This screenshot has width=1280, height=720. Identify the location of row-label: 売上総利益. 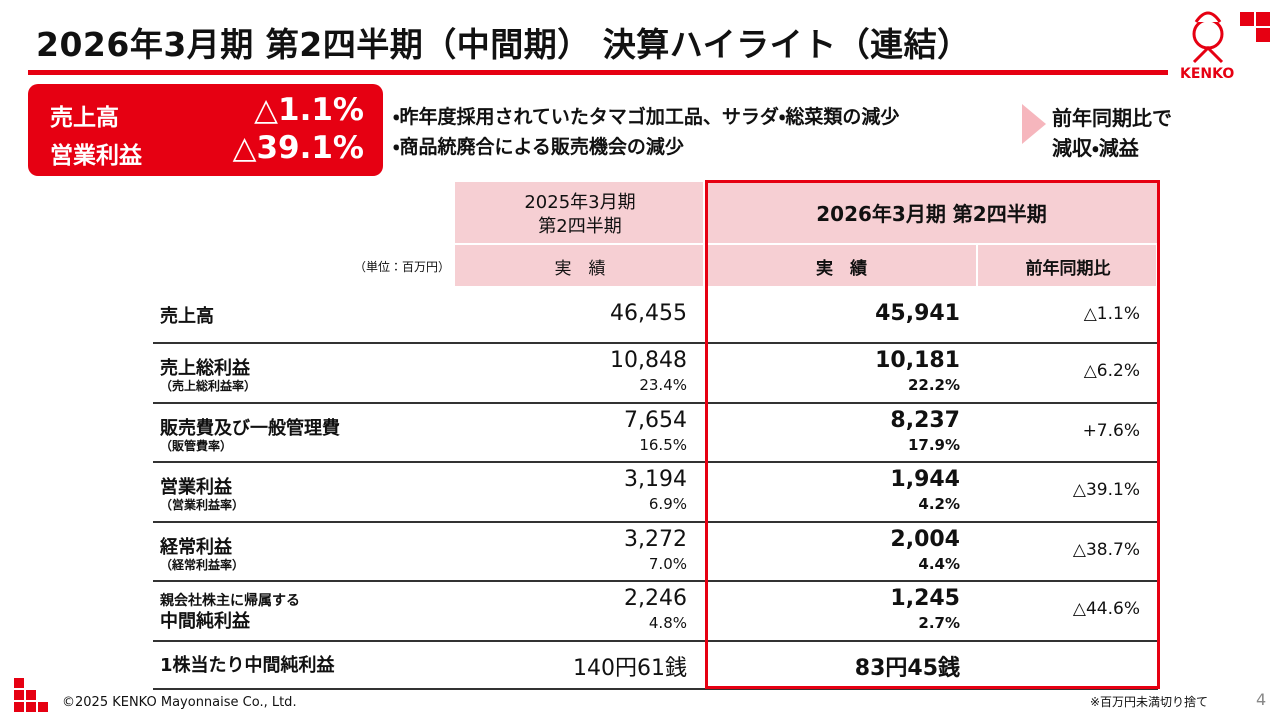
(205, 368).